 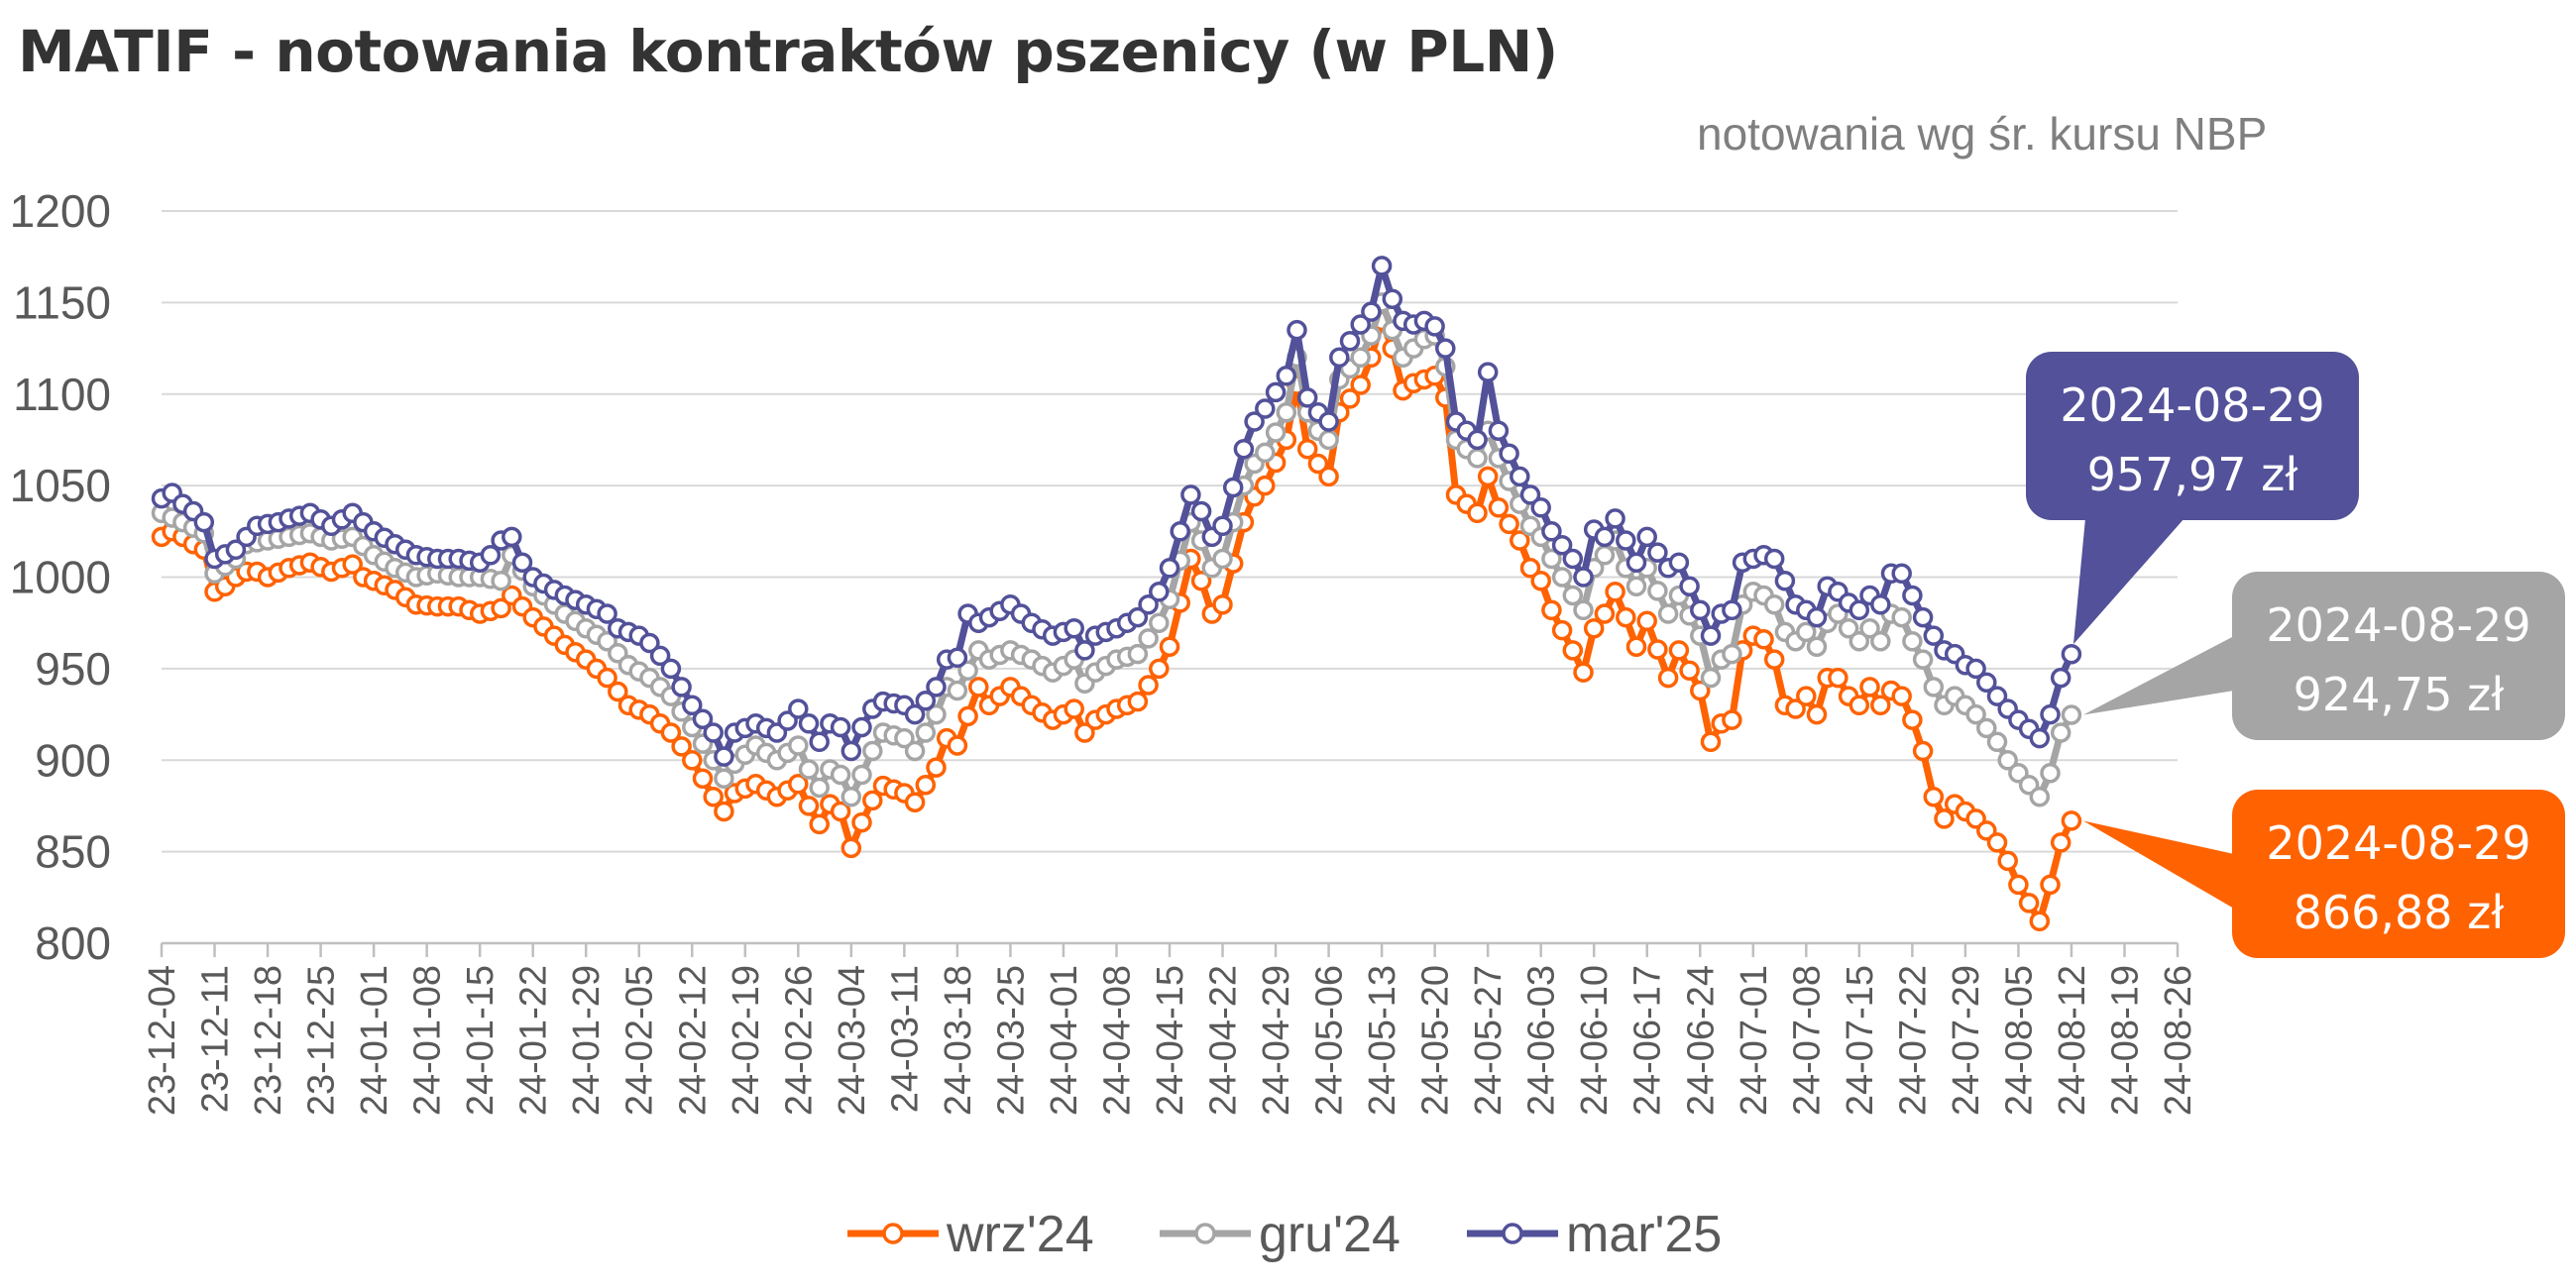 What do you see at coordinates (1860, 1040) in the screenshot?
I see `x-tick-label: 24-07-15` at bounding box center [1860, 1040].